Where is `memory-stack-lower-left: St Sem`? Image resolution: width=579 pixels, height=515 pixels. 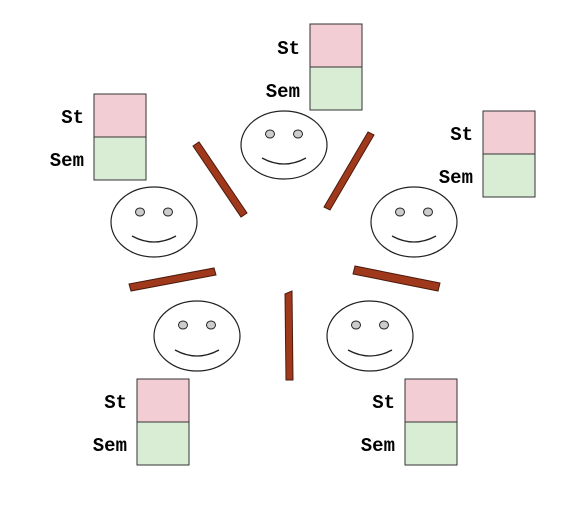 memory-stack-lower-left: St Sem is located at coordinates (141, 422).